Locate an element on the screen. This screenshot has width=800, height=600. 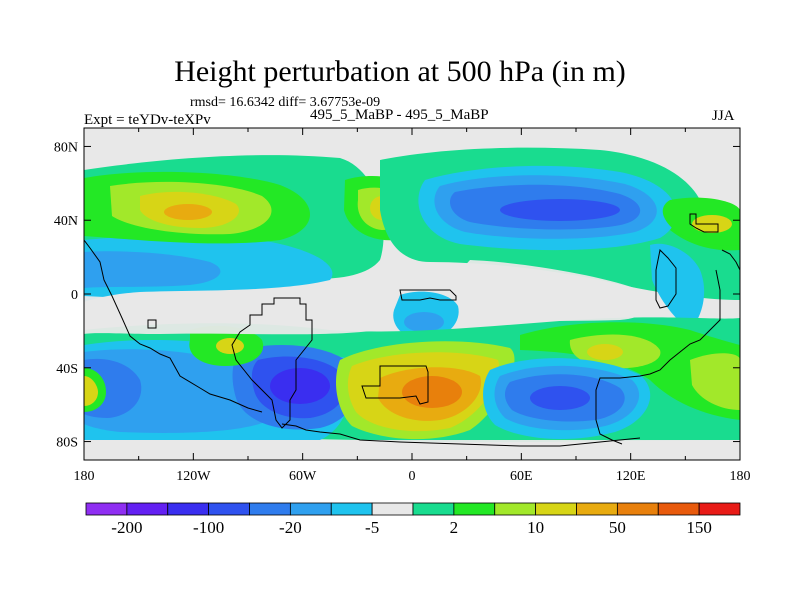
x-tick-label: 60W is located at coordinates (303, 476).